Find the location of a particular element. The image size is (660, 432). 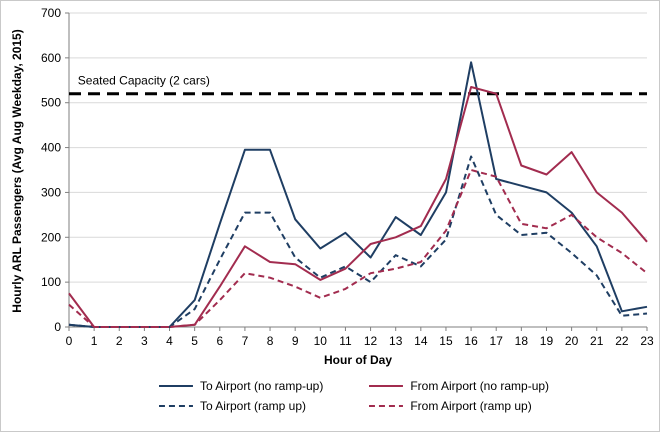

legend-label: From Airport (no ramp-up) is located at coordinates (480, 386).